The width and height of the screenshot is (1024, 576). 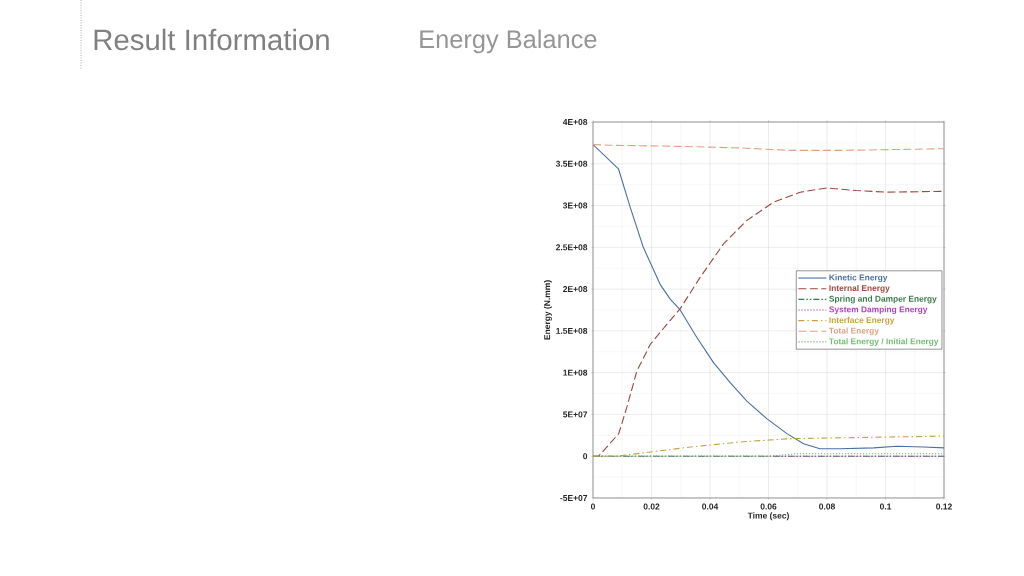 I want to click on y-tick-label: 1E+08, so click(x=575, y=372).